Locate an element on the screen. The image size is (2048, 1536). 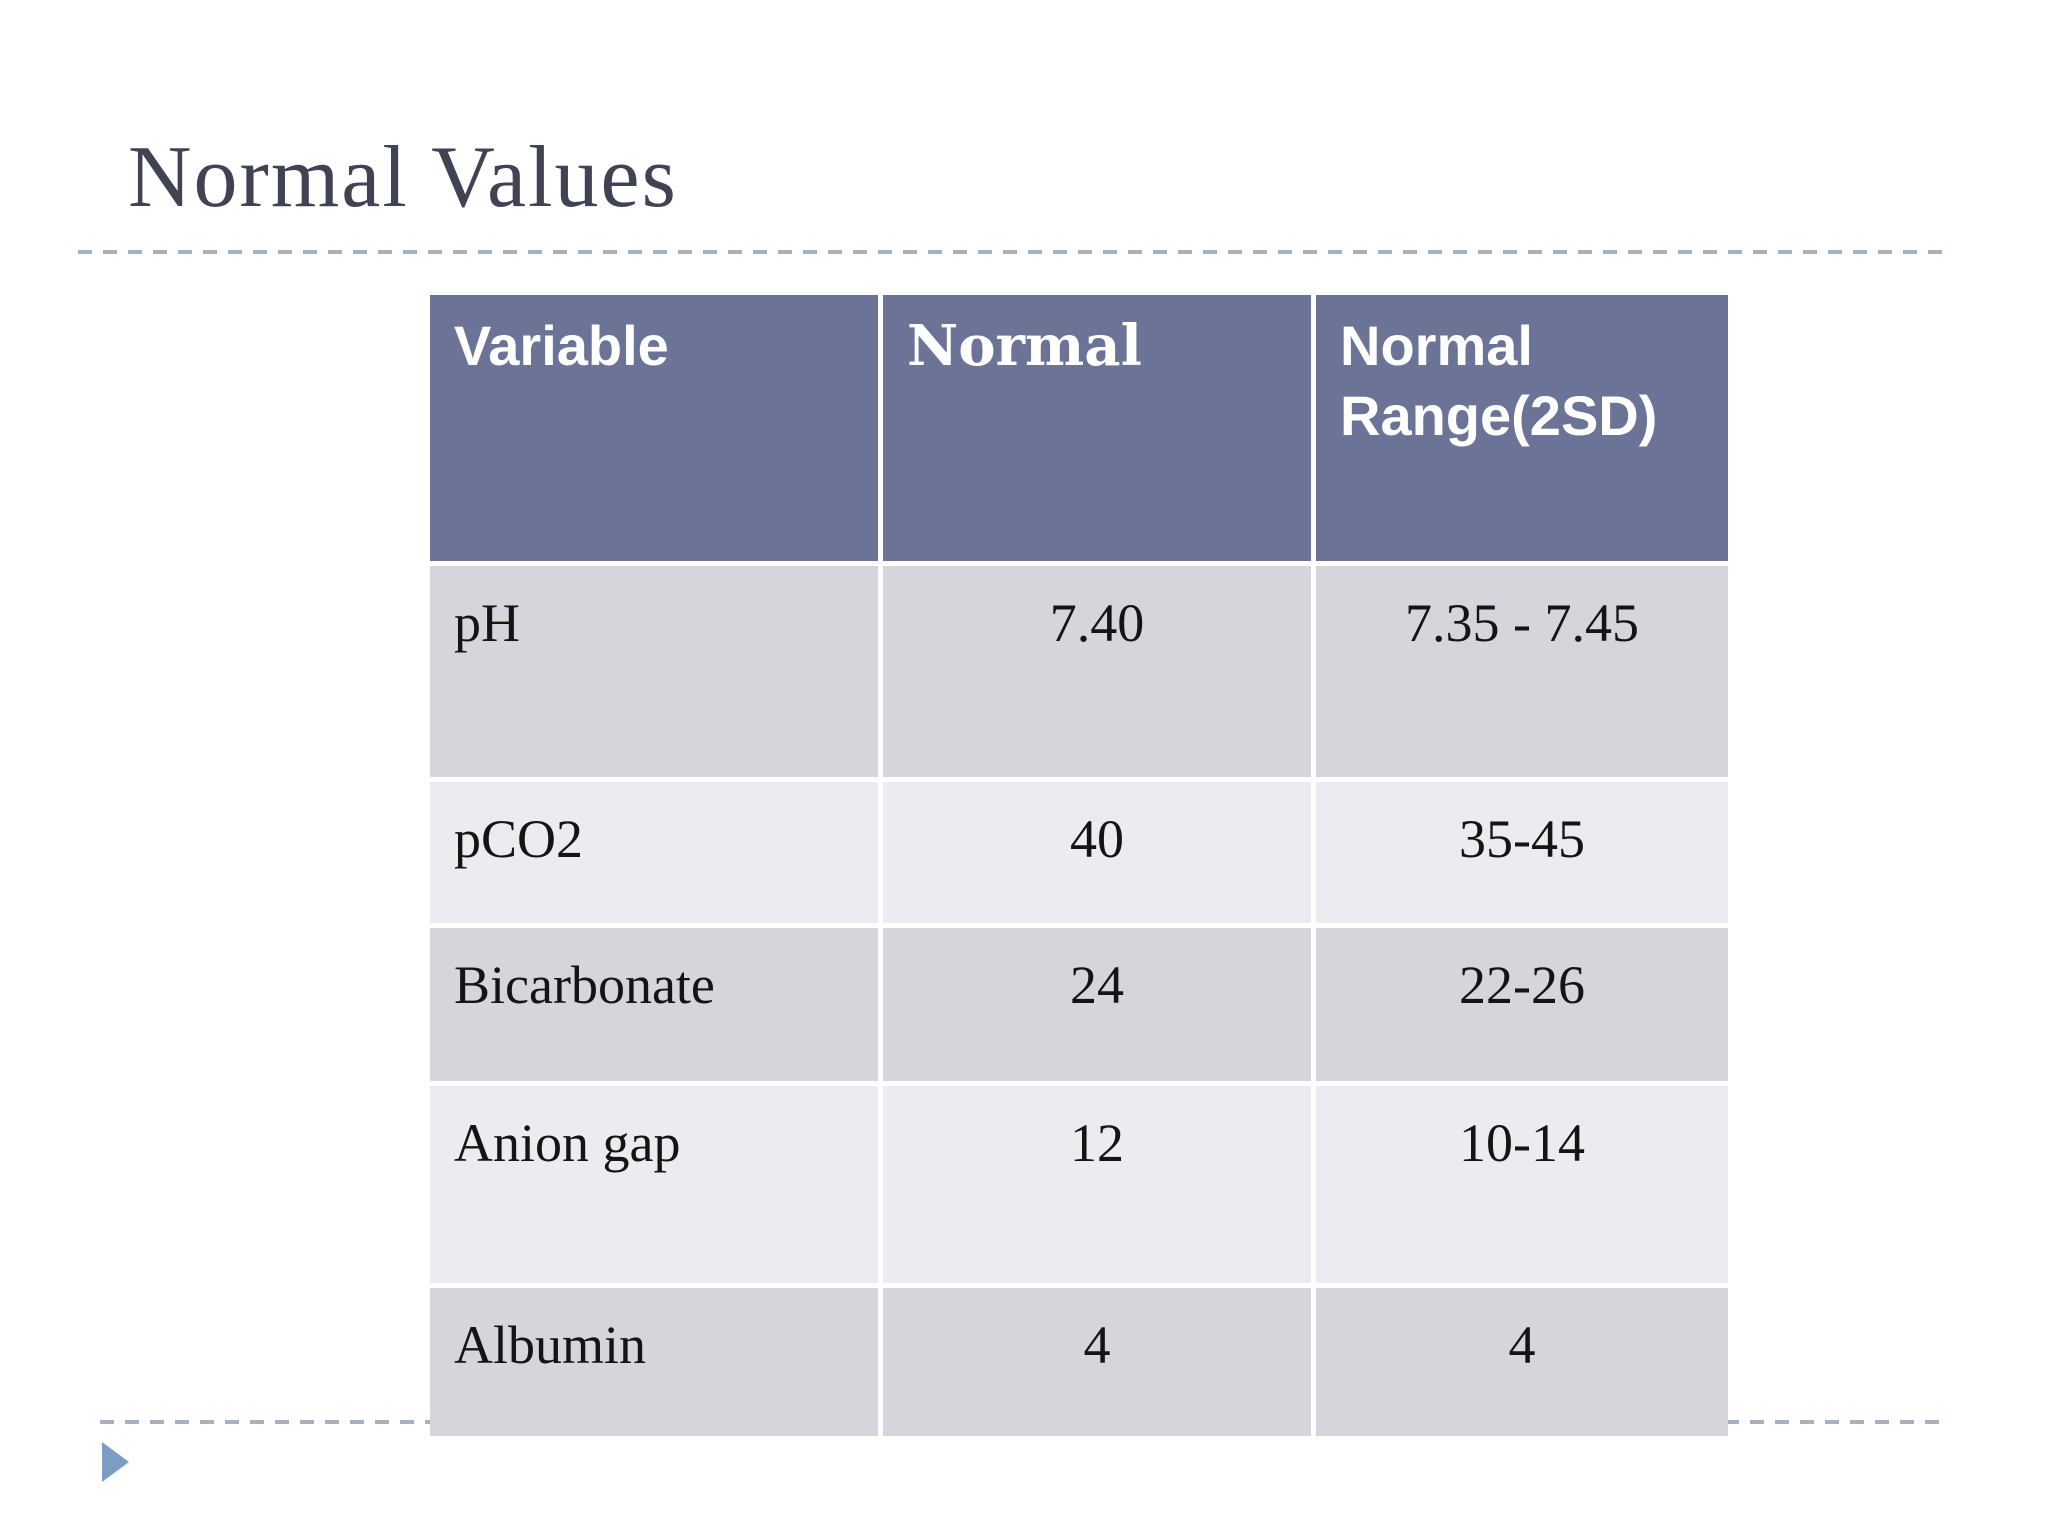
table-cell-normal-range: 35-45 is located at coordinates (1522, 852).